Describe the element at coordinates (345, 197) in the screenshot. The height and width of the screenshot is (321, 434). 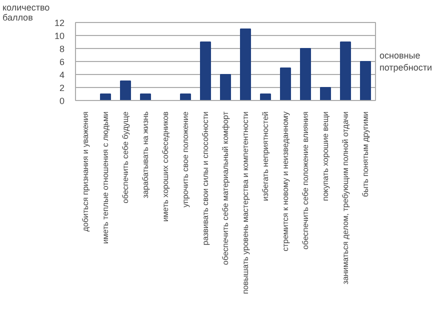
I see `x-tick-label: заниматься делом, требующим полной отдачи` at that location.